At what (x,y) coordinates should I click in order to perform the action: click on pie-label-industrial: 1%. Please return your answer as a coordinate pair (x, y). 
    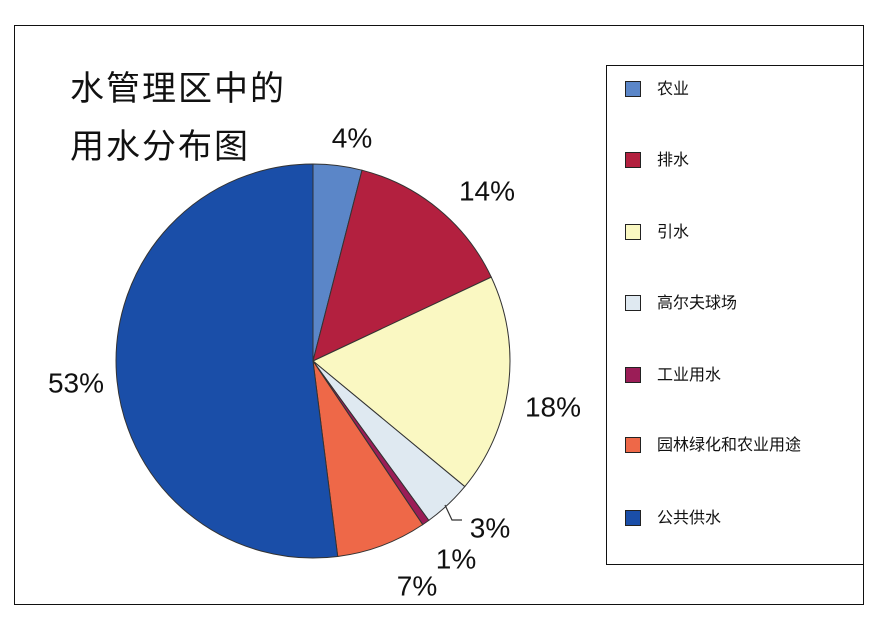
    Looking at the image, I should click on (456, 558).